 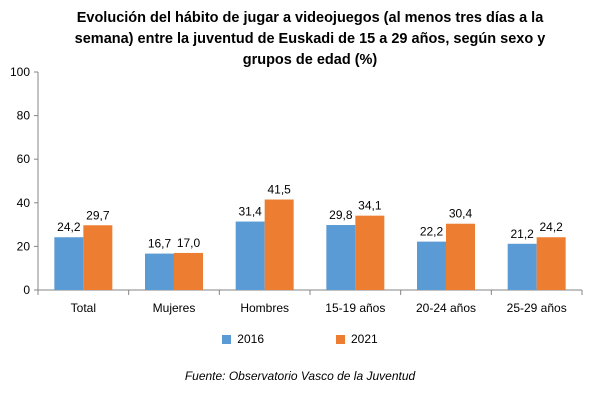 What do you see at coordinates (20, 72) in the screenshot?
I see `y-tick-label: 100` at bounding box center [20, 72].